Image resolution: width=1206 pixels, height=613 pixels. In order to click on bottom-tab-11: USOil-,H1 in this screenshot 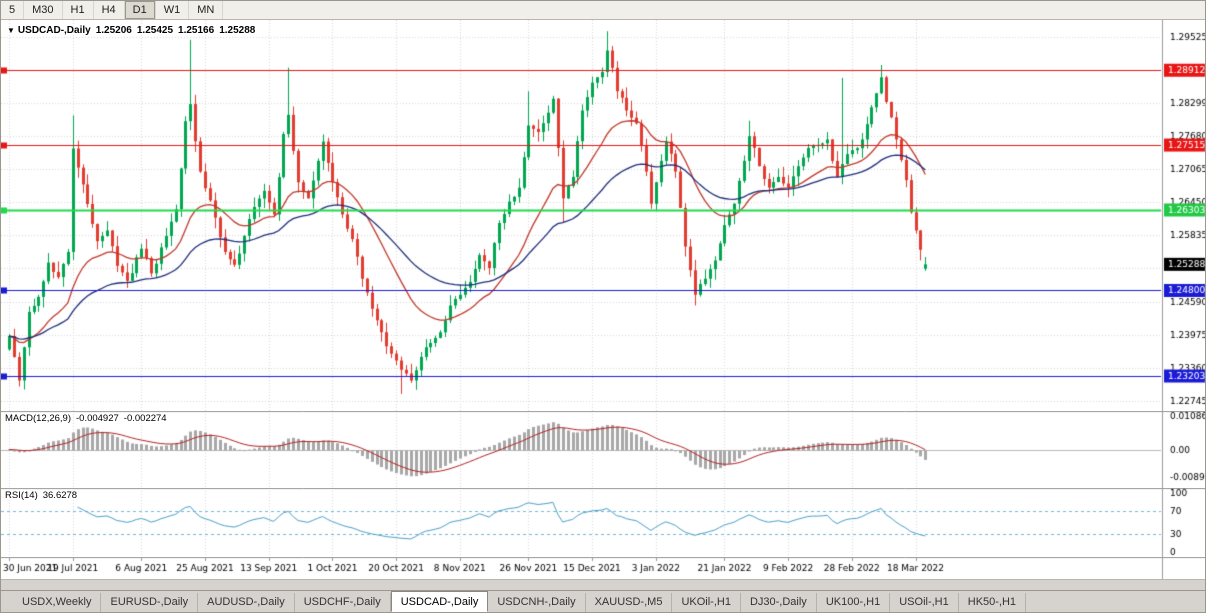, I will do `click(924, 602)`.